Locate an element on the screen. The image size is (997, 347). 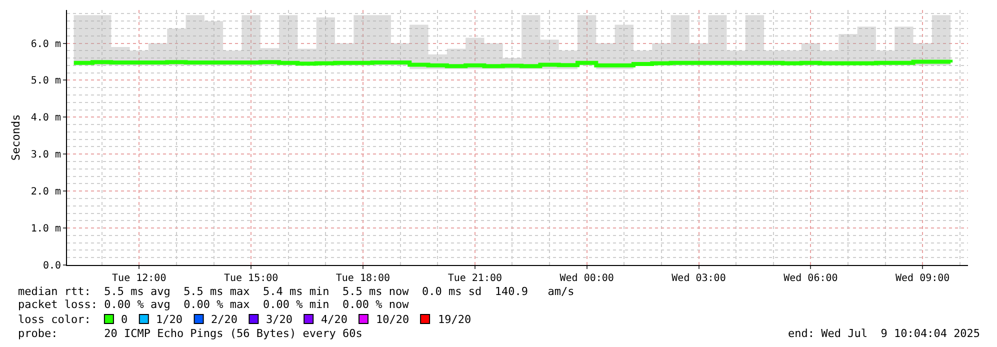
x-tick-label: Tue 12:00 is located at coordinates (139, 278).